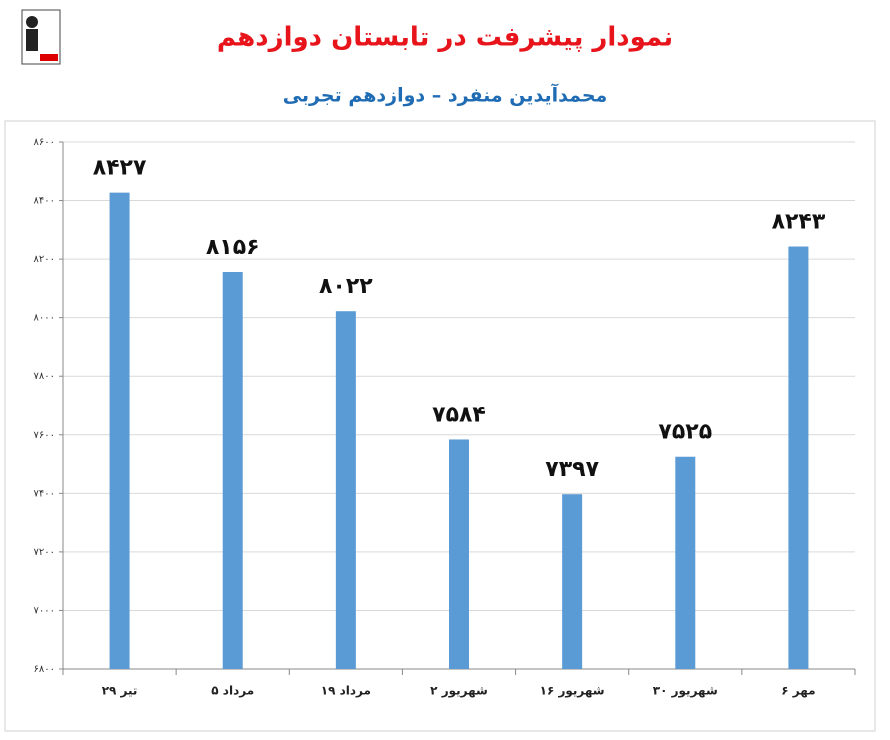 The width and height of the screenshot is (890, 740). I want to click on value-label: ۷۵۸۴, so click(459, 414).